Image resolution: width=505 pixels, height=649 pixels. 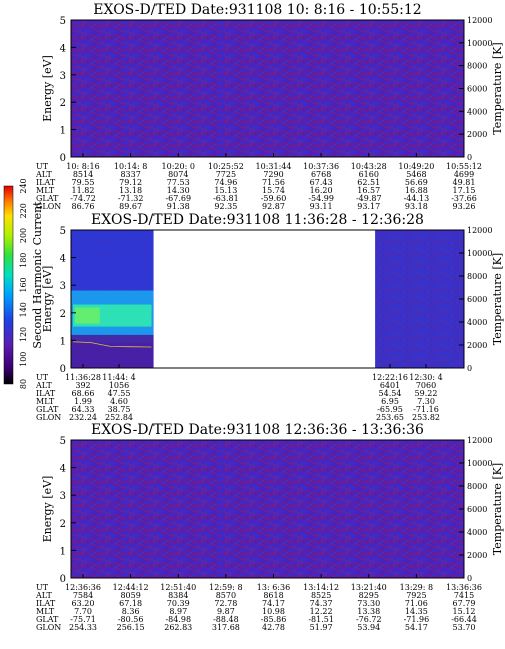 I want to click on table-cell: 79.55, so click(x=83, y=182).